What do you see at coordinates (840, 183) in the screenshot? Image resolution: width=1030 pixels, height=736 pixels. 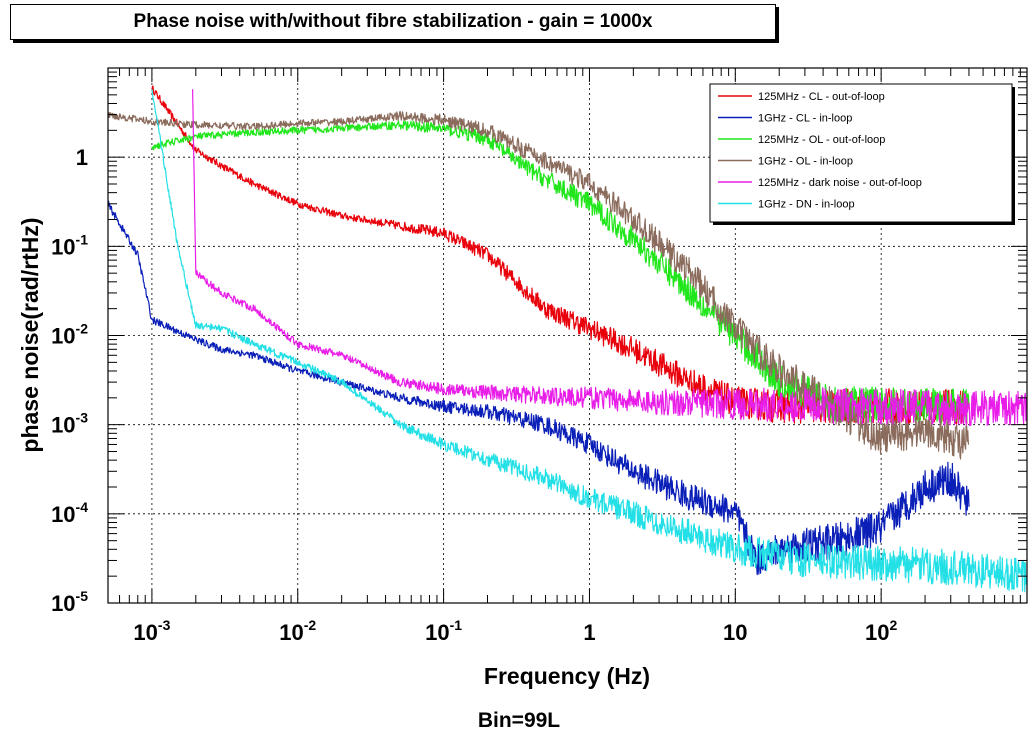 I see `legend-label: 125MHz - dark noise - out-of-loop` at bounding box center [840, 183].